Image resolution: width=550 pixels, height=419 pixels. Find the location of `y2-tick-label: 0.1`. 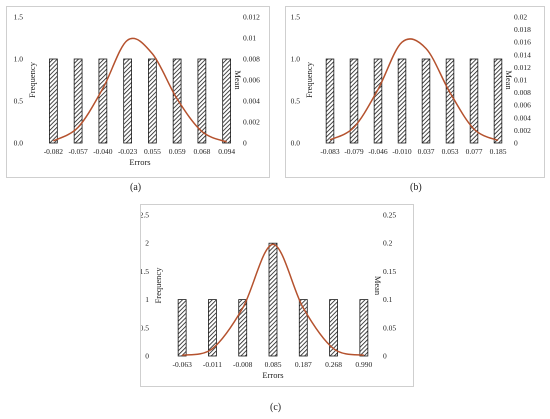

y2-tick-label: 0.1 is located at coordinates (388, 299).